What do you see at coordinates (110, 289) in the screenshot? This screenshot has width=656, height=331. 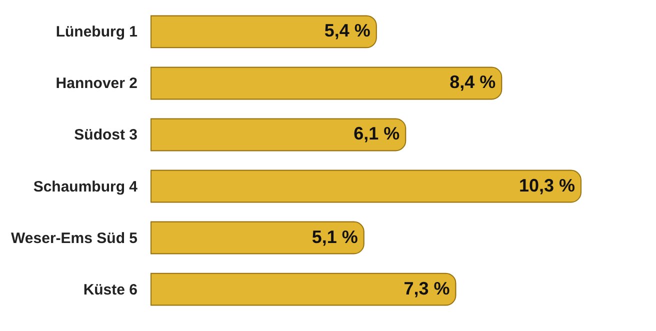 I see `y-tick-label: Küste 6` at bounding box center [110, 289].